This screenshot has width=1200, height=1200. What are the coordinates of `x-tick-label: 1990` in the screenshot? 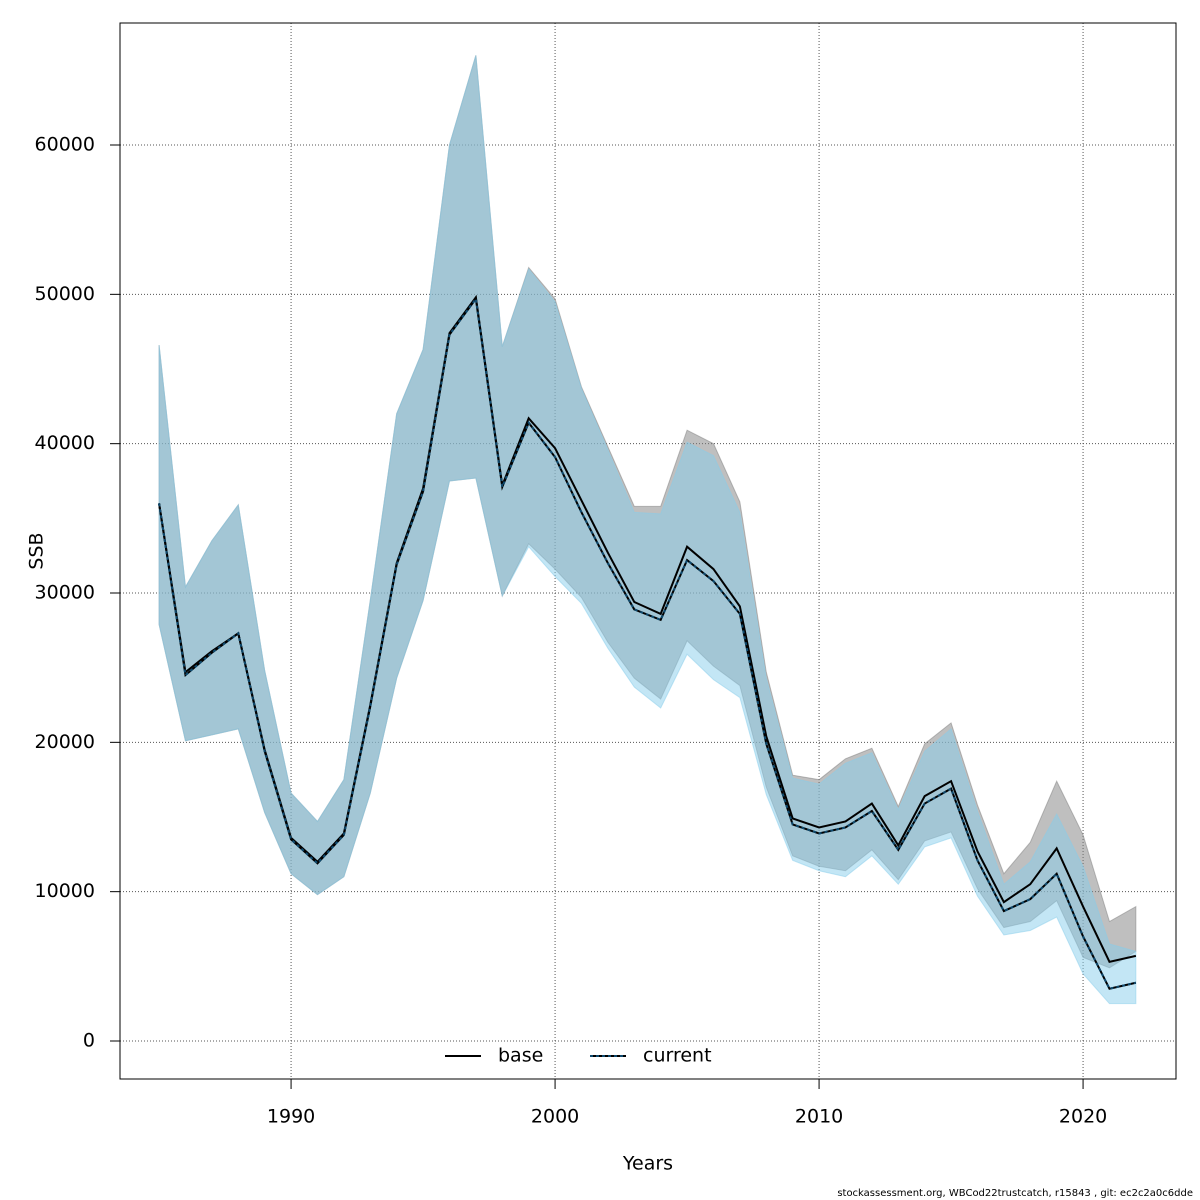 It's located at (291, 1117).